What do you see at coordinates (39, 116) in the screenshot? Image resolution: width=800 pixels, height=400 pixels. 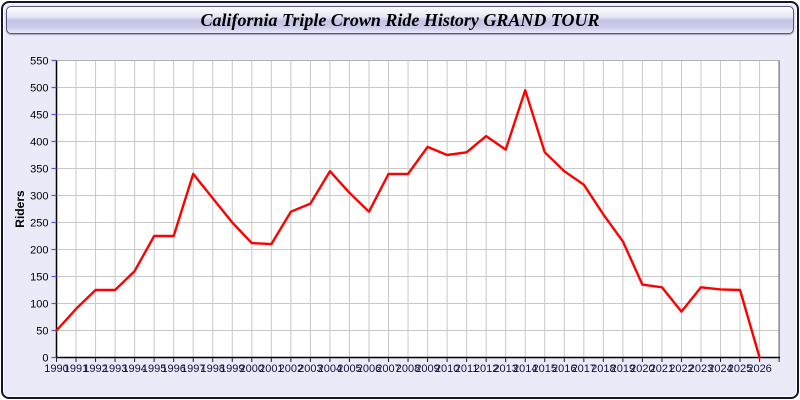 I see `y-tick-label: 450` at bounding box center [39, 116].